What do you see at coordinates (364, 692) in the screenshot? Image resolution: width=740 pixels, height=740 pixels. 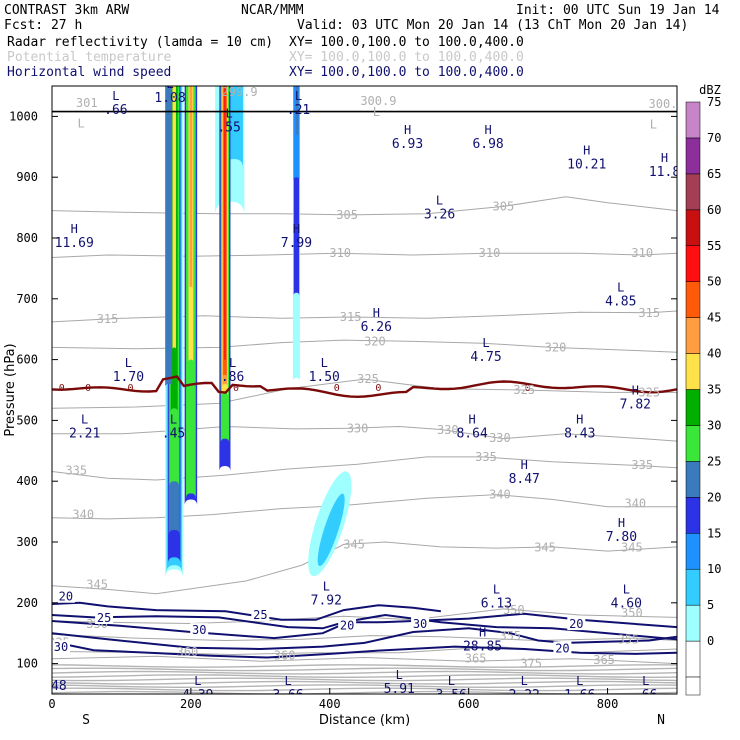 I see `theta-contour` at bounding box center [364, 692].